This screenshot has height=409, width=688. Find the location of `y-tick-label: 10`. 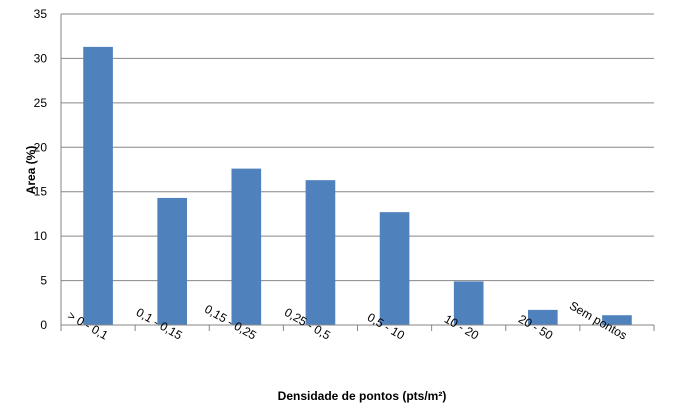

y-tick-label: 10 is located at coordinates (41, 236).